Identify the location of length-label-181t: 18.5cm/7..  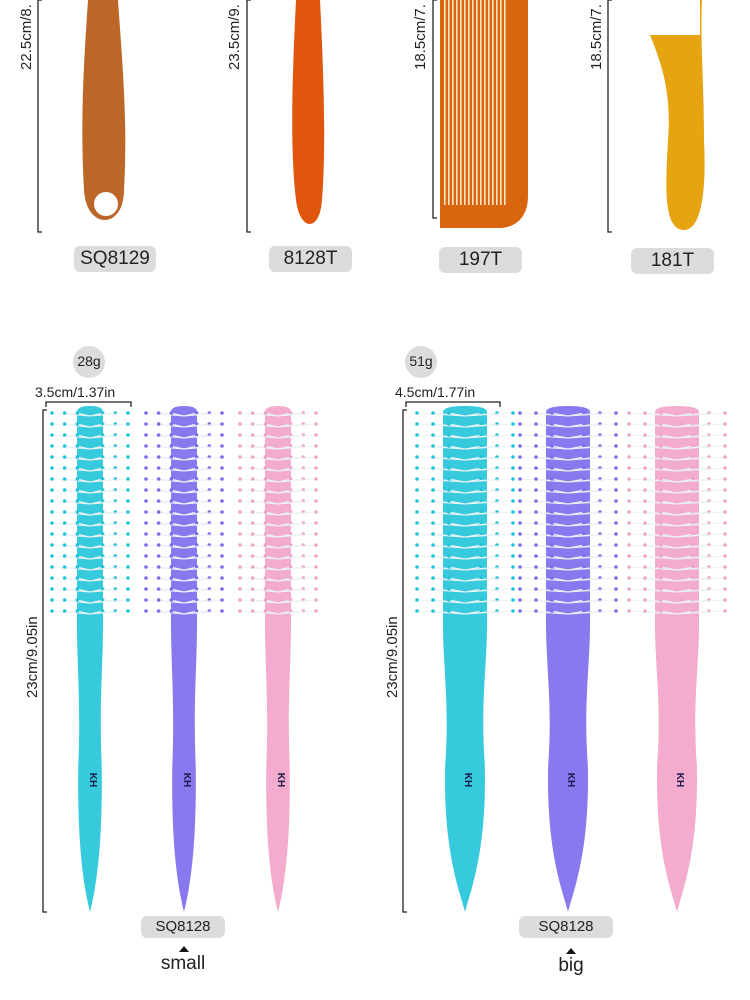
(596, 37).